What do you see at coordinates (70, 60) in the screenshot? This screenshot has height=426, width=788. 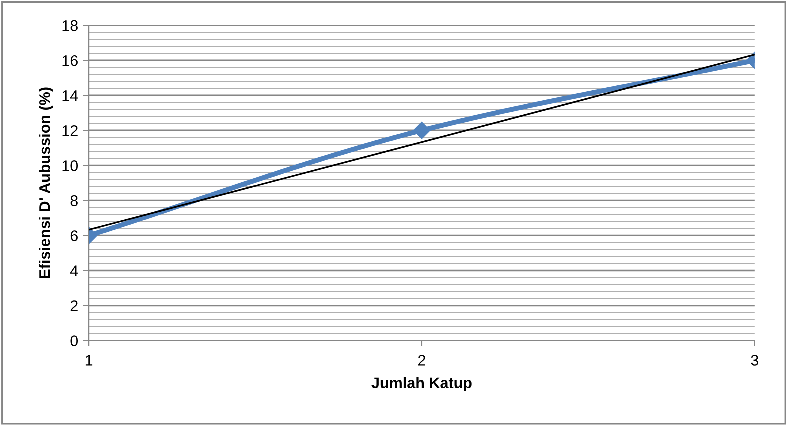 I see `y-tick-label: 16` at bounding box center [70, 60].